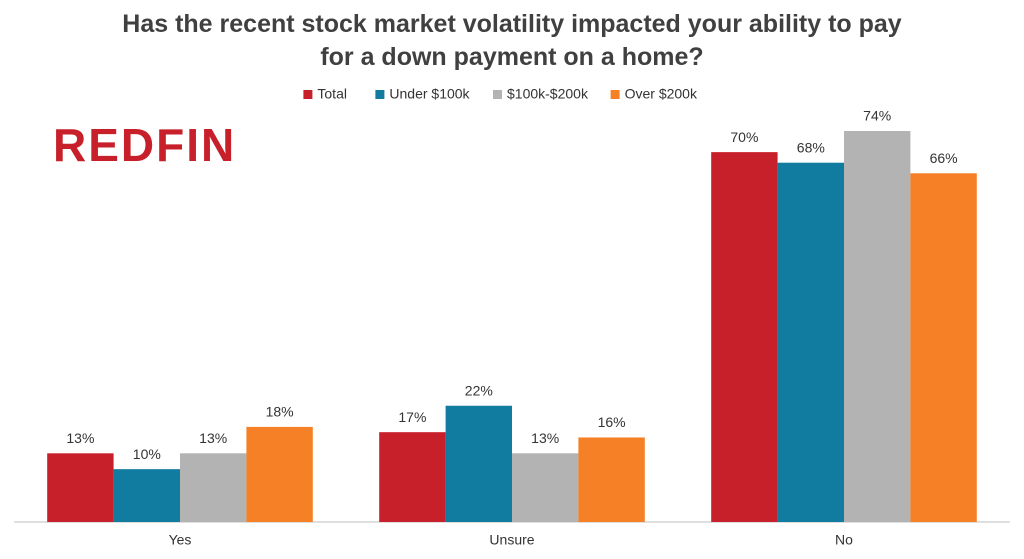  Describe the element at coordinates (744, 137) in the screenshot. I see `value-label: 70%` at that location.